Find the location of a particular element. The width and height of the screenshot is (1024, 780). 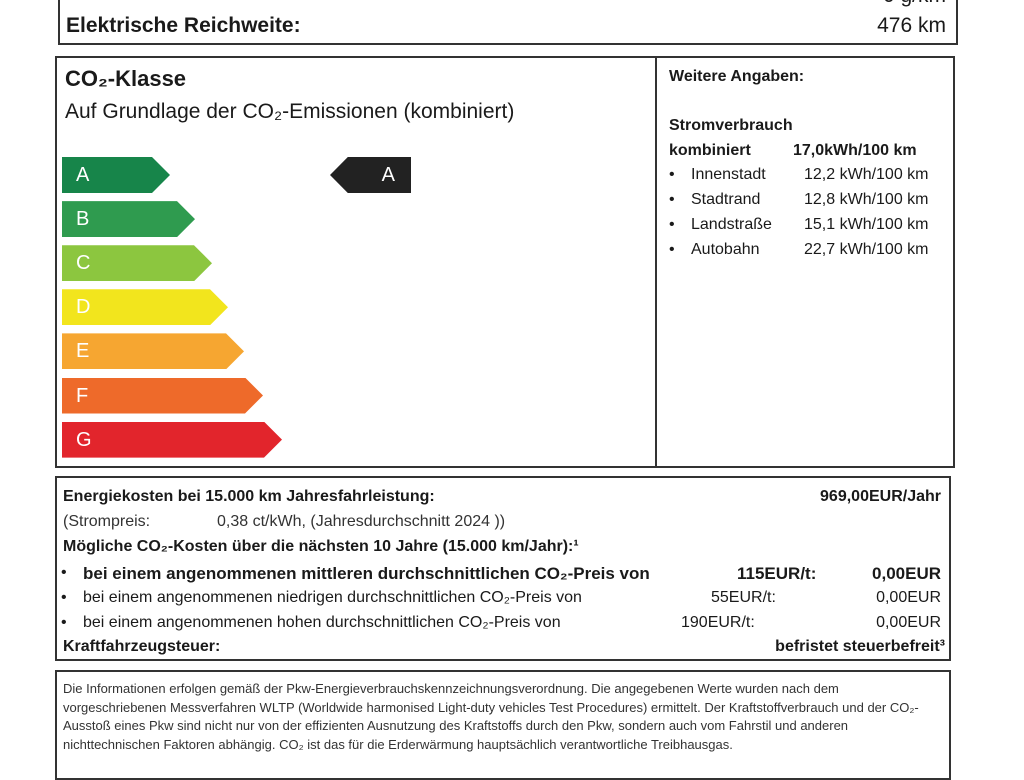

price-value: 0,38 ct/kWh, (Jahresdurchschnitt 2024 )) is located at coordinates (361, 521).